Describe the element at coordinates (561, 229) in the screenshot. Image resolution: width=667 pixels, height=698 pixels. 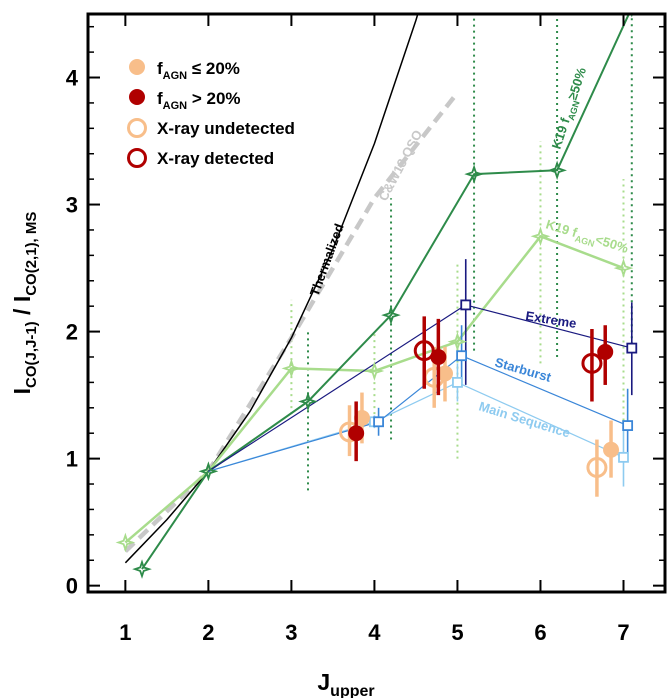
I see `k19-low-label-pre: K19 f` at that location.